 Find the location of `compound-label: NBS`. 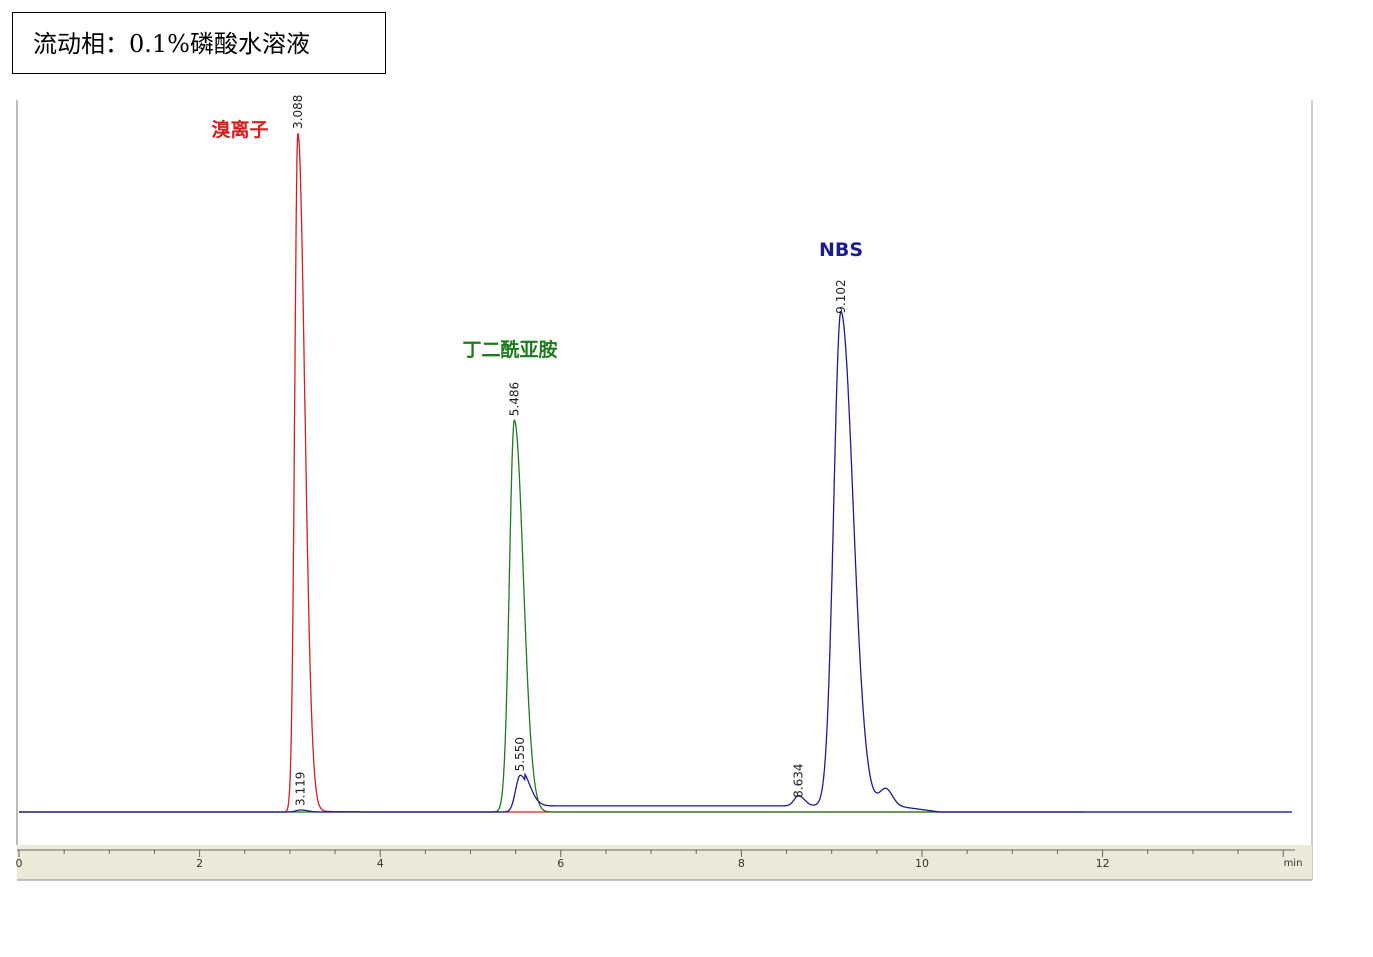

compound-label: NBS is located at coordinates (841, 250).